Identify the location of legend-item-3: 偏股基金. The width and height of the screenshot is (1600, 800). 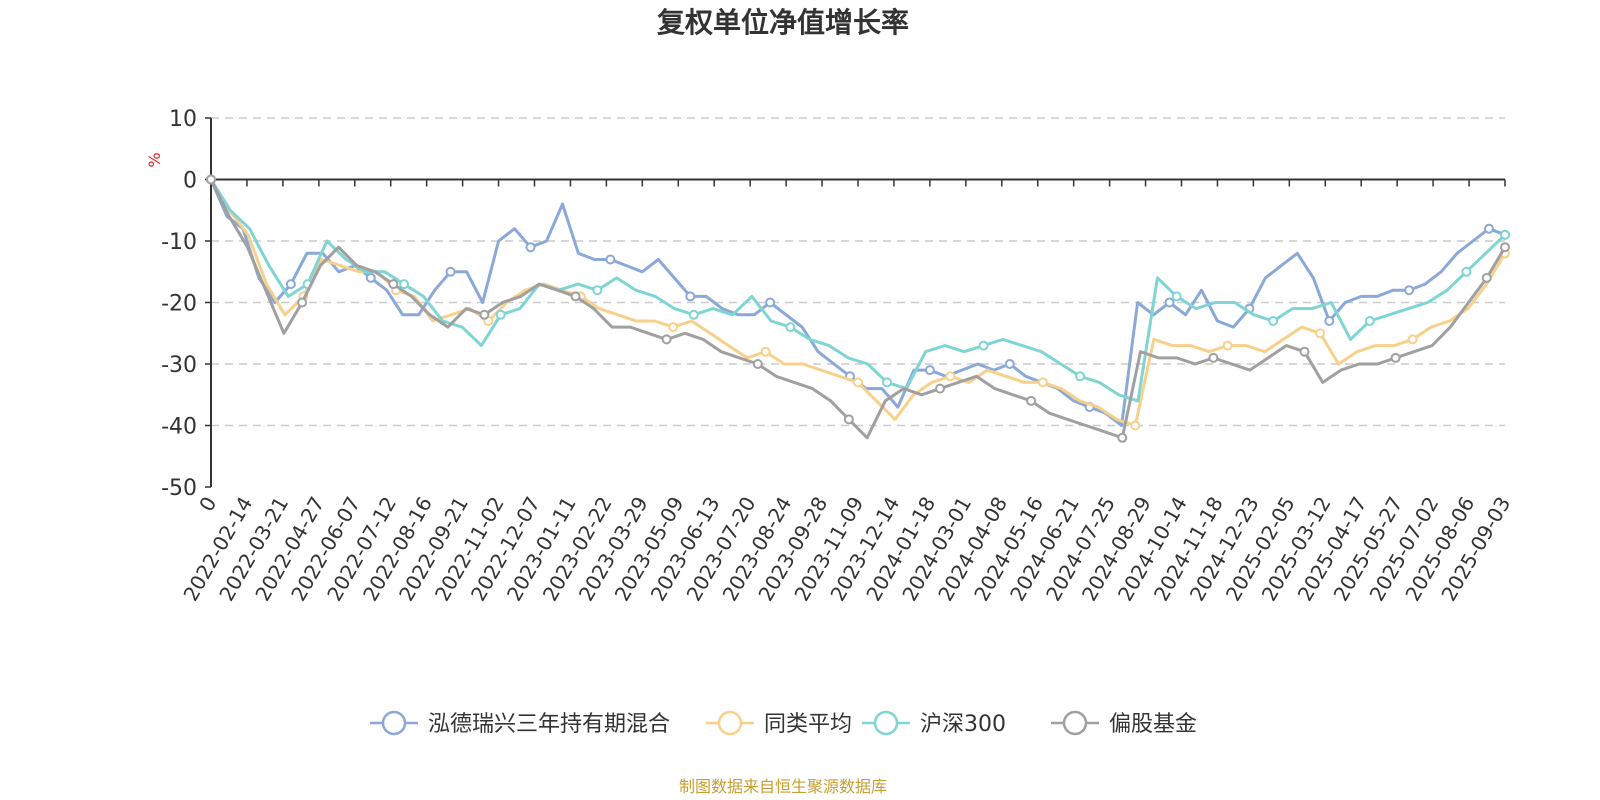
(1124, 723).